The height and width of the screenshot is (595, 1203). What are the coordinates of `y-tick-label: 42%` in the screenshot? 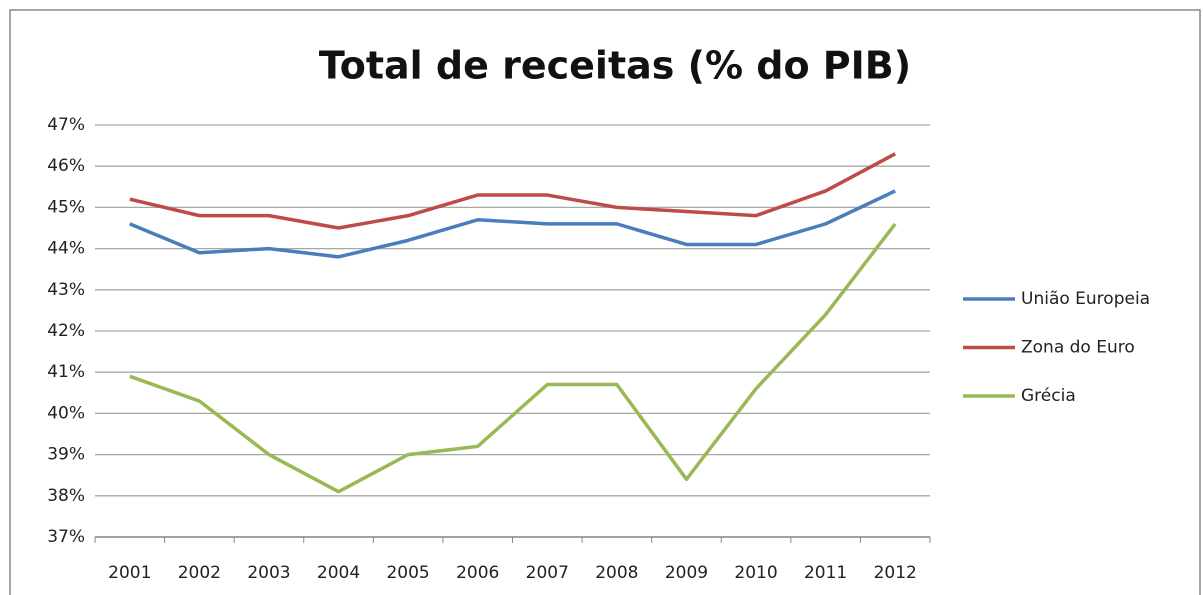 It's located at (66, 331).